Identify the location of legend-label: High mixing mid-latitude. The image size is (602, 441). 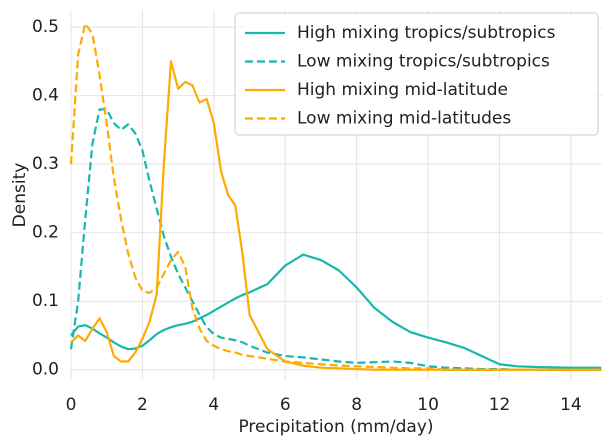
(402, 90).